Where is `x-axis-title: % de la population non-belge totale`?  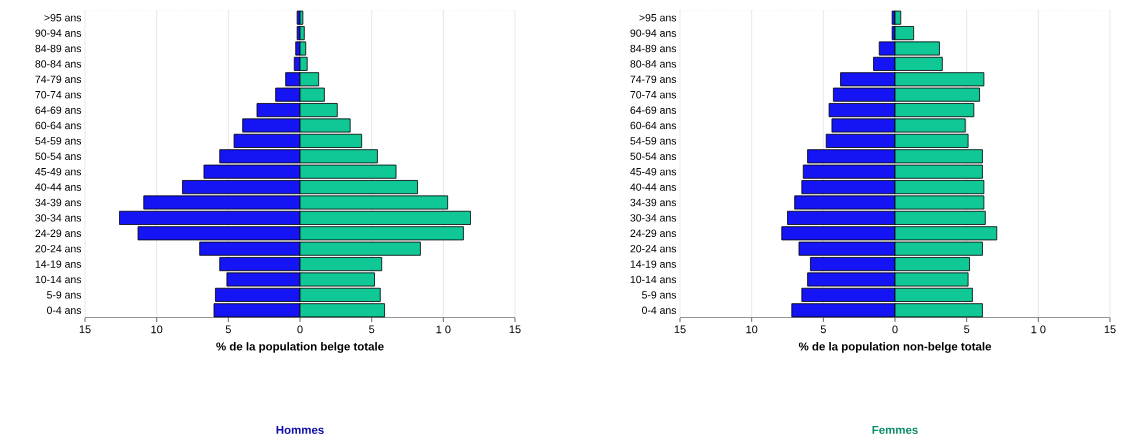
x-axis-title: % de la population non-belge totale is located at coordinates (895, 347).